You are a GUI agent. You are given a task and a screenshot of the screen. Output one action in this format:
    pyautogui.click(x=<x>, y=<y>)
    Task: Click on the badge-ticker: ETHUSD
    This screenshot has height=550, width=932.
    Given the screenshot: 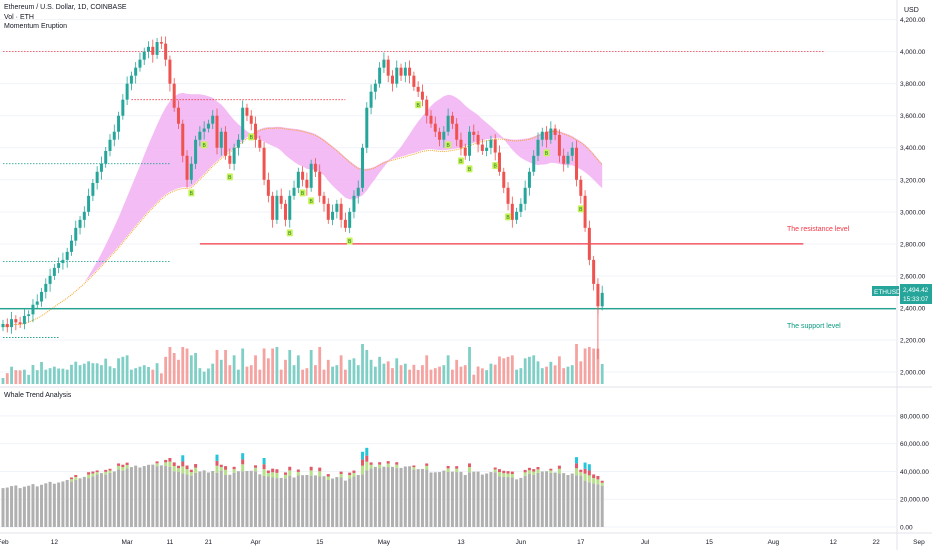 What is the action you would take?
    pyautogui.click(x=887, y=292)
    